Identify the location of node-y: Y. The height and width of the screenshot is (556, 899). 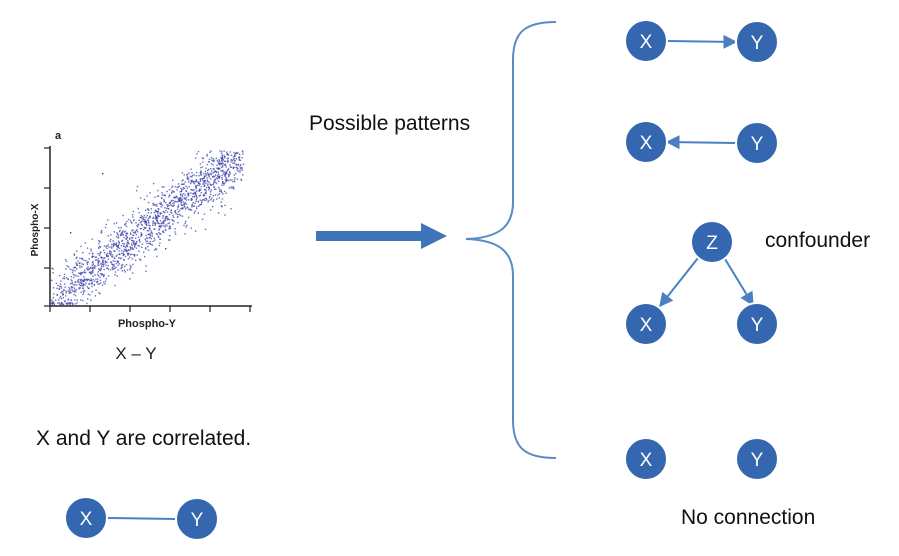
(197, 519).